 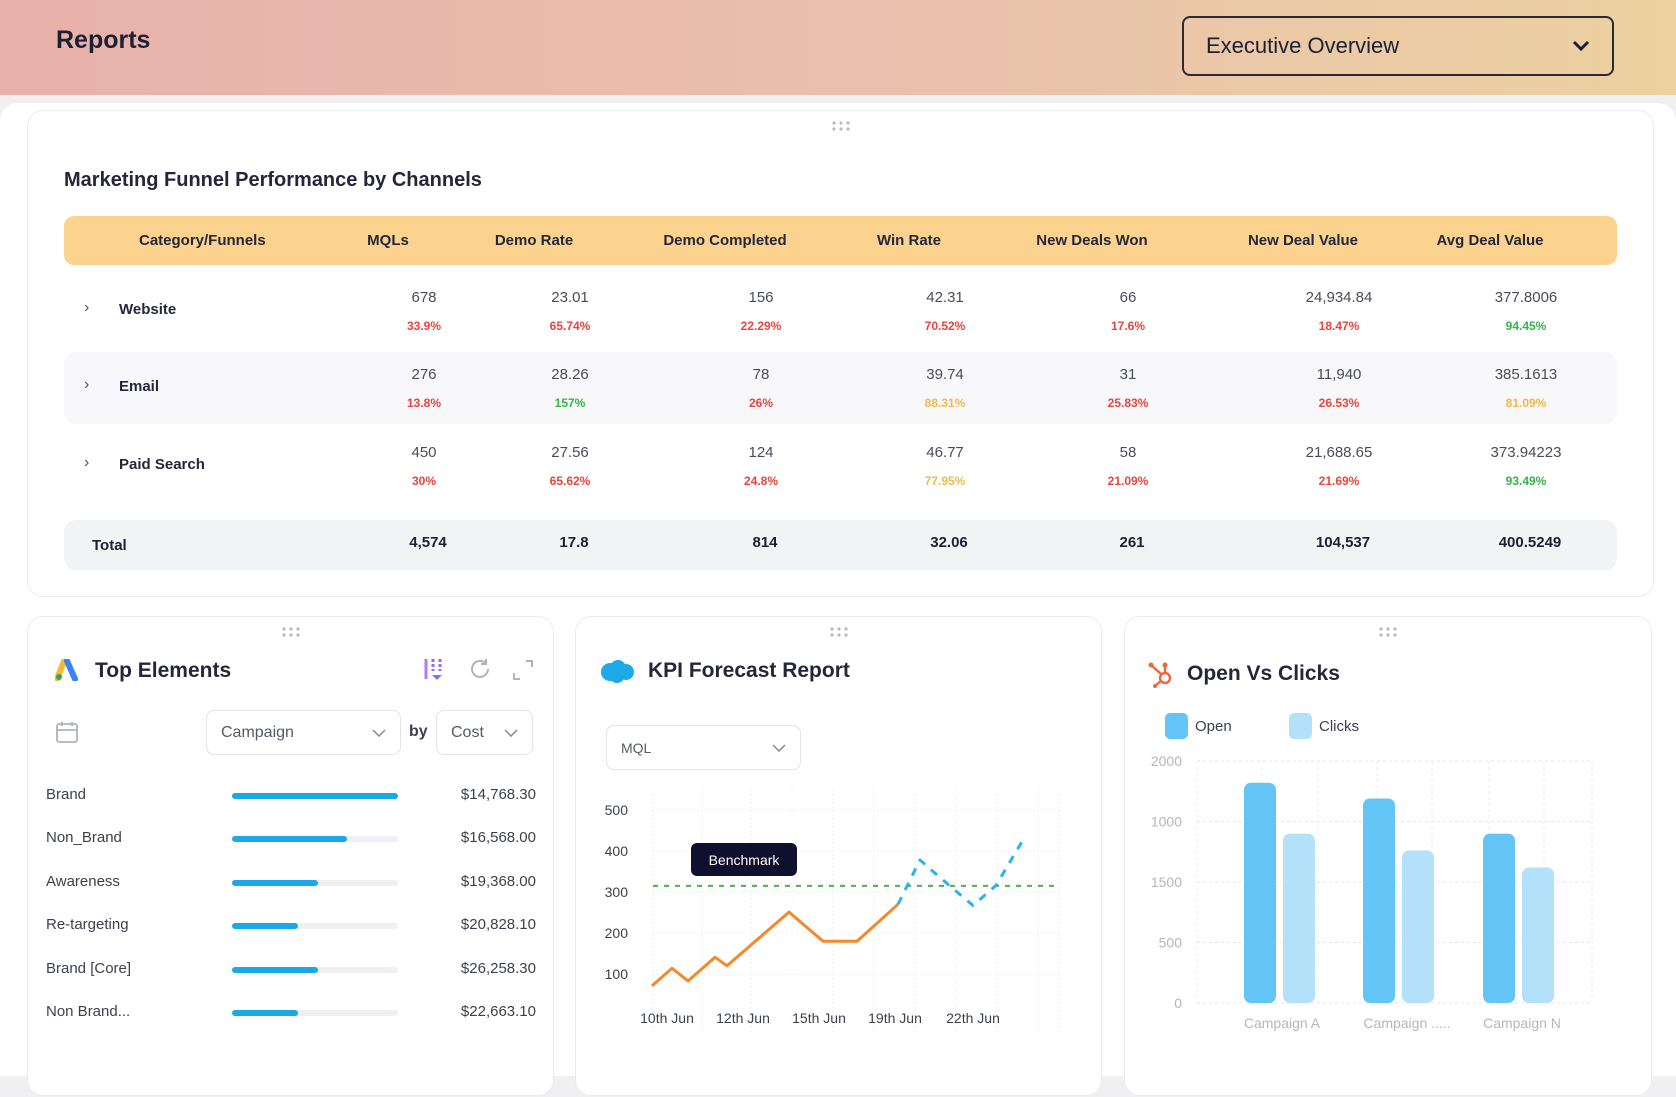 I want to click on column-header: Avg Deal Value, so click(x=1490, y=240).